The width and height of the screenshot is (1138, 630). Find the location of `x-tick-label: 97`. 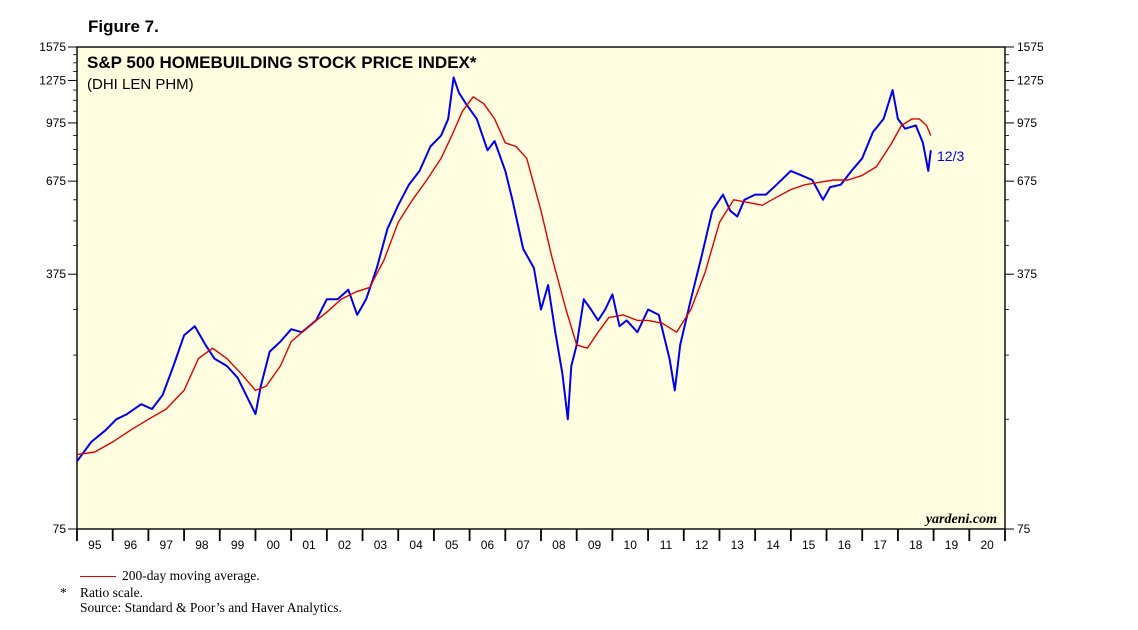

x-tick-label: 97 is located at coordinates (167, 545).